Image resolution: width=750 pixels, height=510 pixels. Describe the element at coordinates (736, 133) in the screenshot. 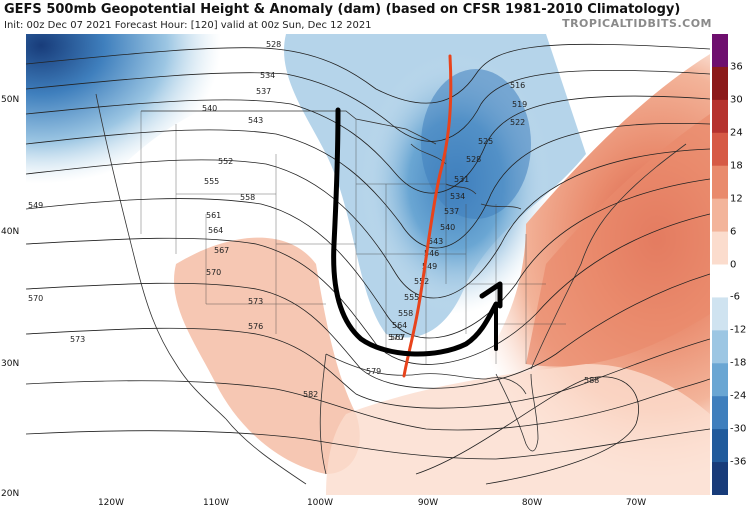

I see `colorbar-tick-label: 24` at that location.